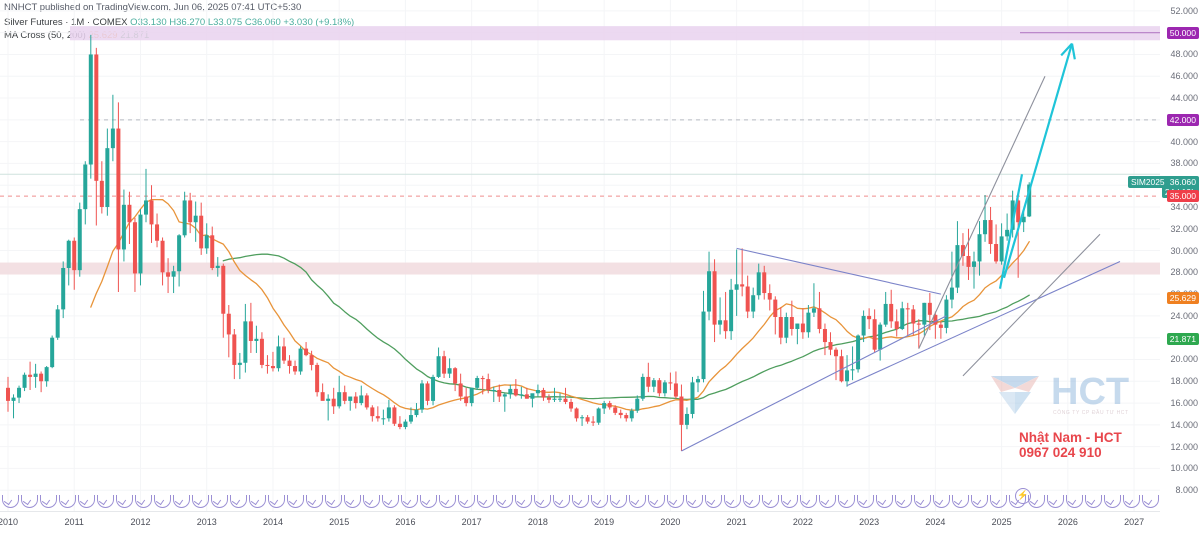  What do you see at coordinates (1184, 359) in the screenshot?
I see `price-tick-20-000: 20.000` at bounding box center [1184, 359].